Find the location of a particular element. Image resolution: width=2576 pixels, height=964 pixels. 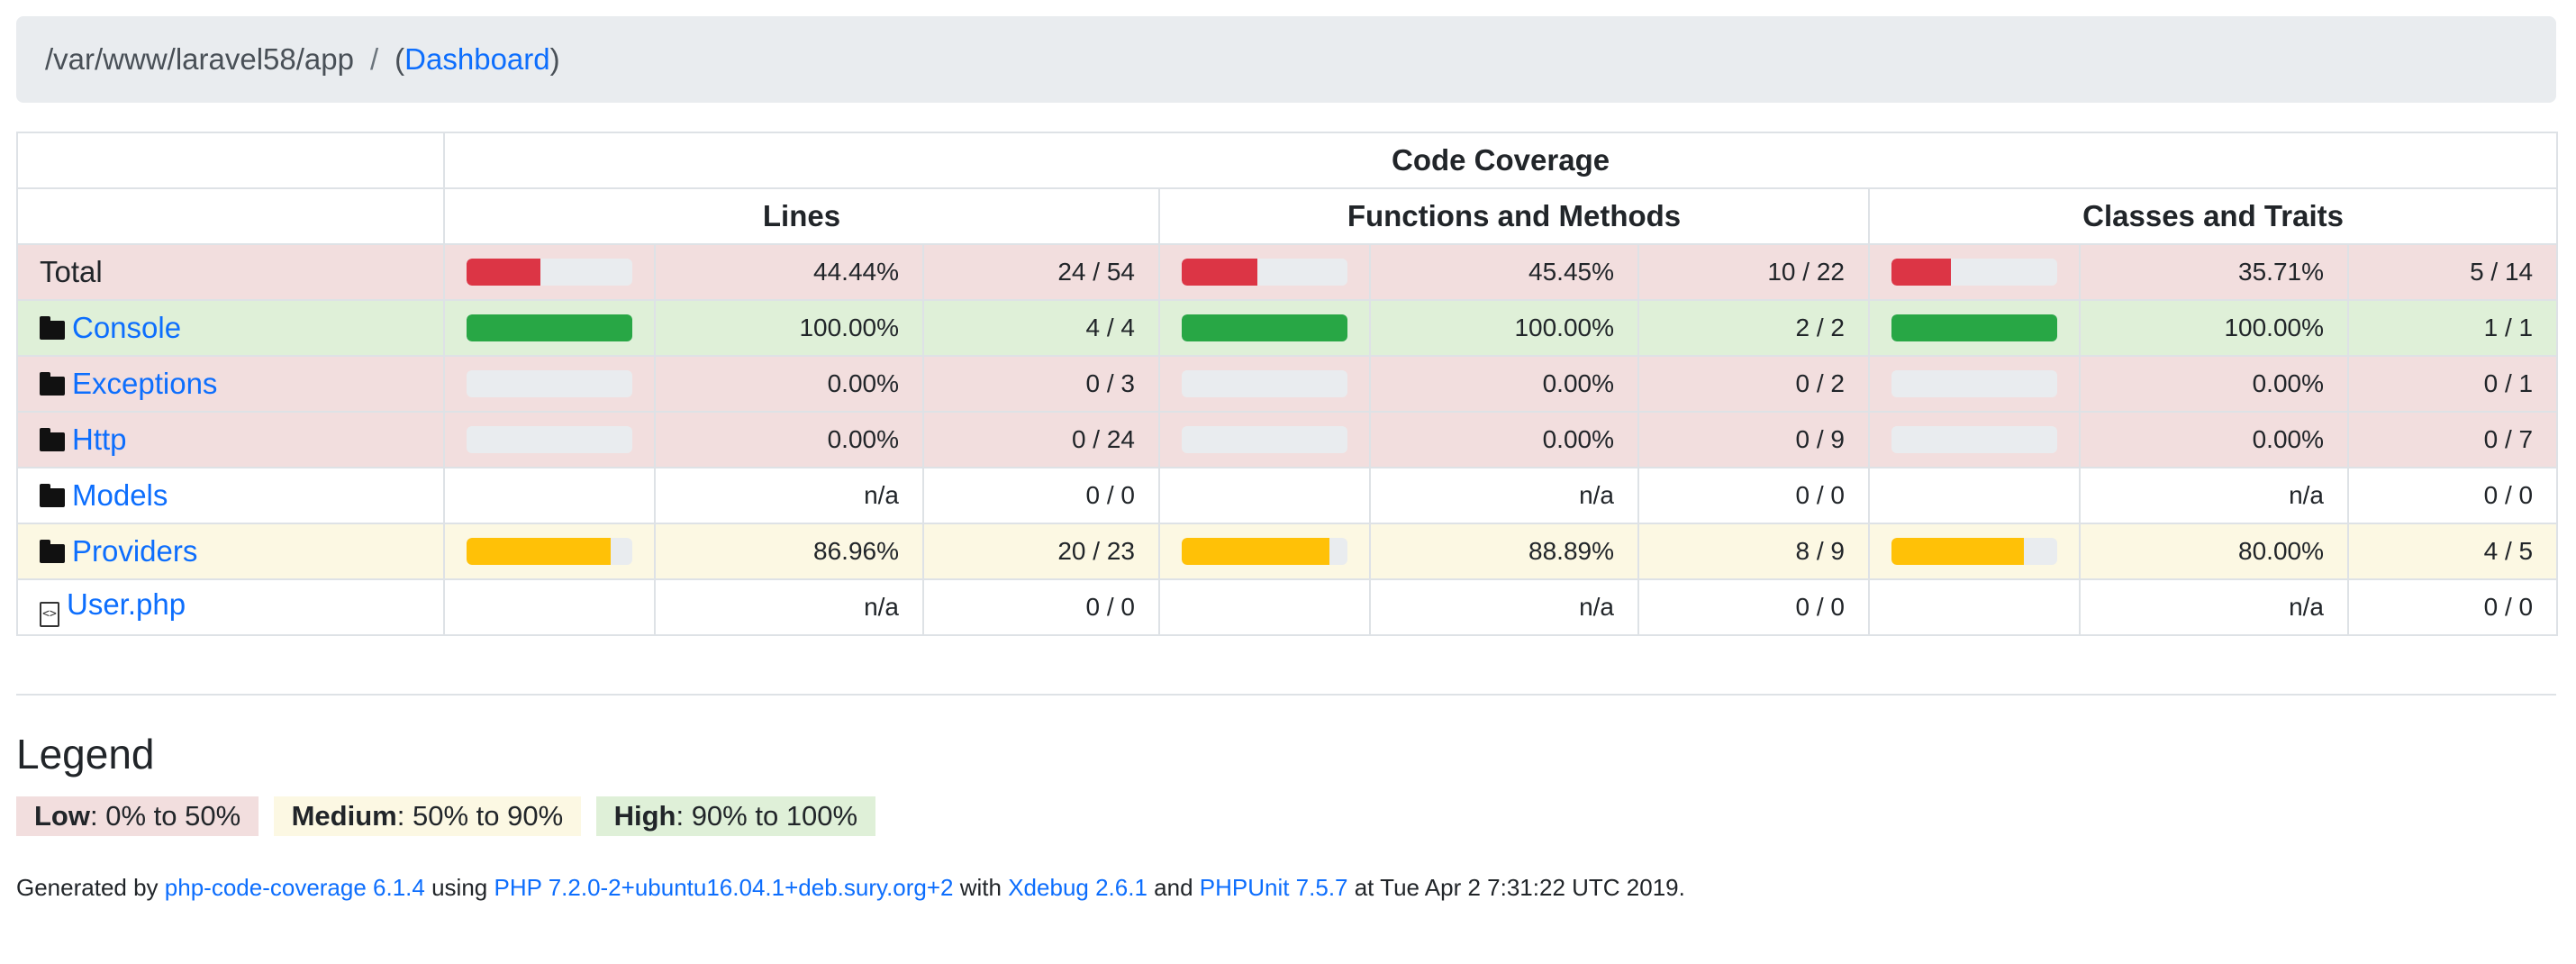

dashboard-link: Dashboard is located at coordinates (477, 59).